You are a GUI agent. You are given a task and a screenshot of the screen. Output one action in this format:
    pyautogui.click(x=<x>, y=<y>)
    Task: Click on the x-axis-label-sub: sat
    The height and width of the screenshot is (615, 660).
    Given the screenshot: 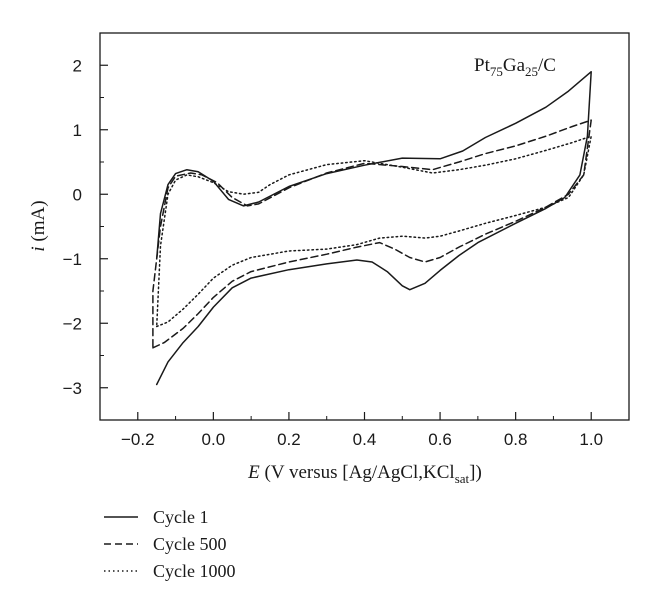 What is the action you would take?
    pyautogui.click(x=462, y=478)
    